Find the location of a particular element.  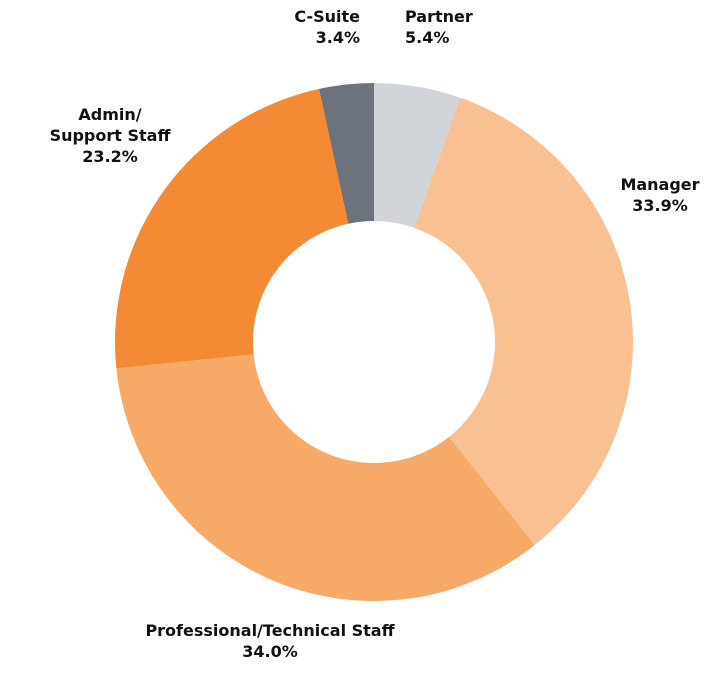

value-label: 34.0% is located at coordinates (270, 651).